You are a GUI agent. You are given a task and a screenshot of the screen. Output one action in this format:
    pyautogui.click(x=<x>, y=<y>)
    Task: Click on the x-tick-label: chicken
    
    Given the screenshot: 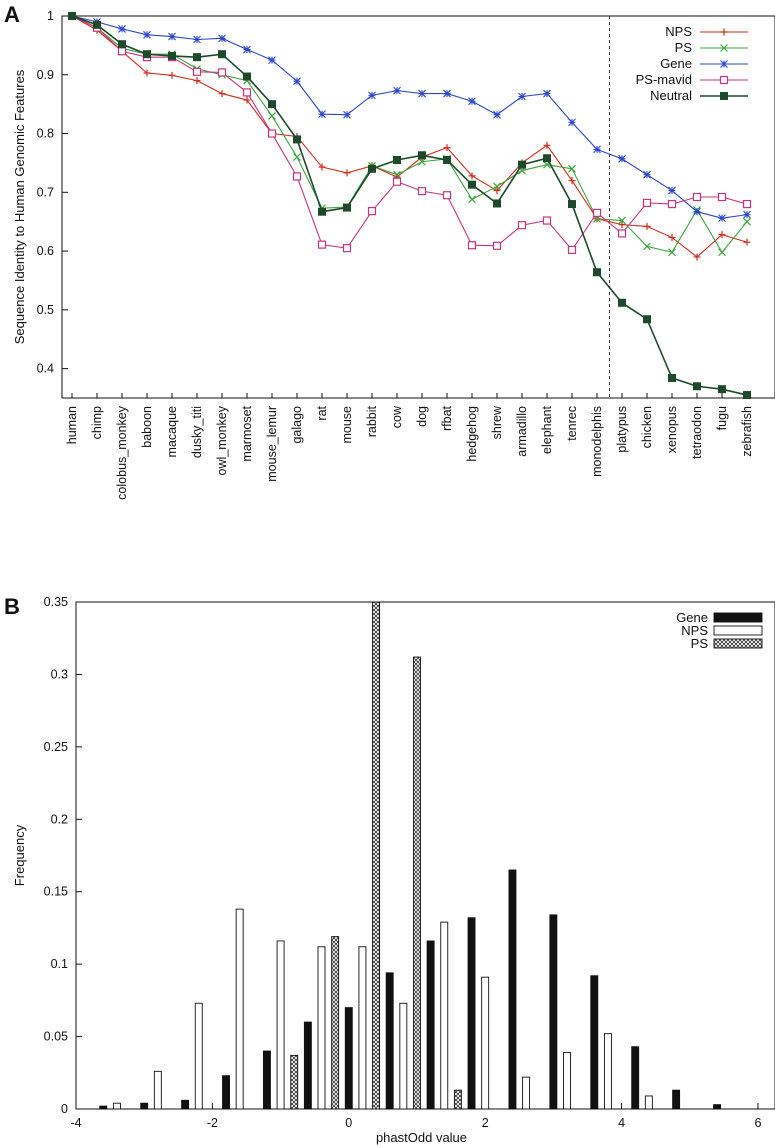 What is the action you would take?
    pyautogui.click(x=647, y=427)
    